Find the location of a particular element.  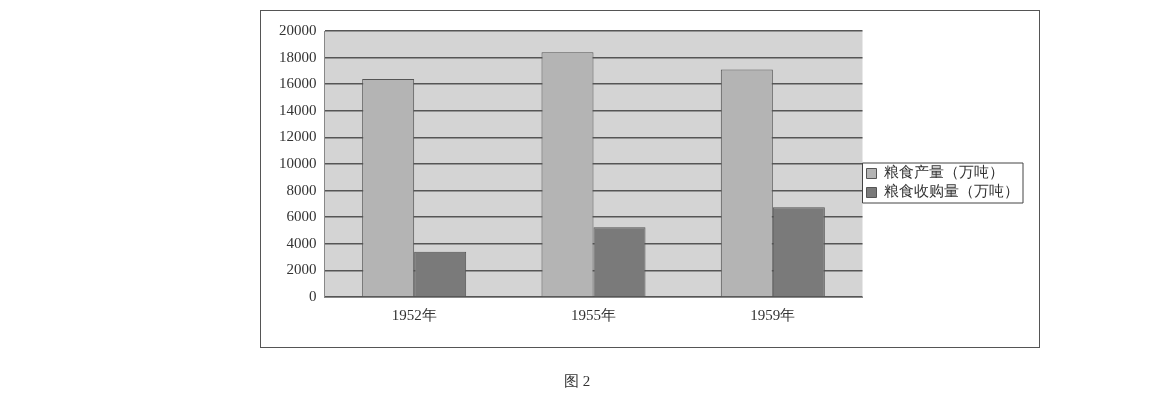

y-tick-label: 14000 is located at coordinates (298, 109).